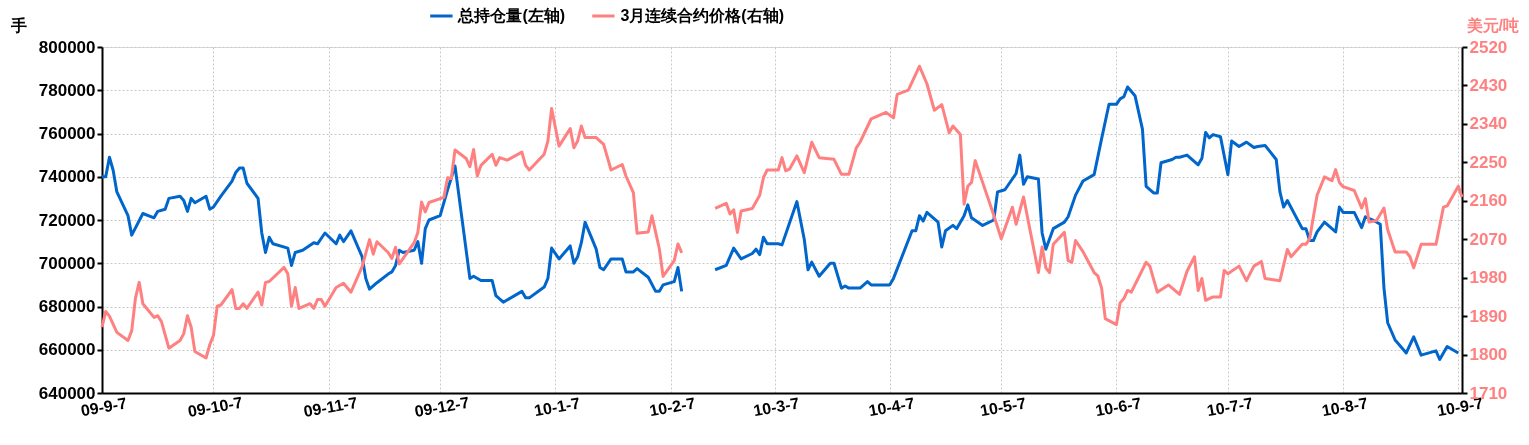 The height and width of the screenshot is (445, 1529). Describe the element at coordinates (67, 133) in the screenshot. I see `y-tick-label: 760000` at that location.